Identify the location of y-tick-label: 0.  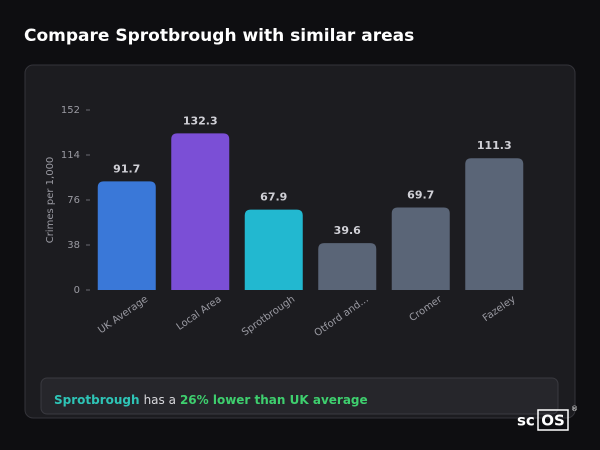
(77, 290).